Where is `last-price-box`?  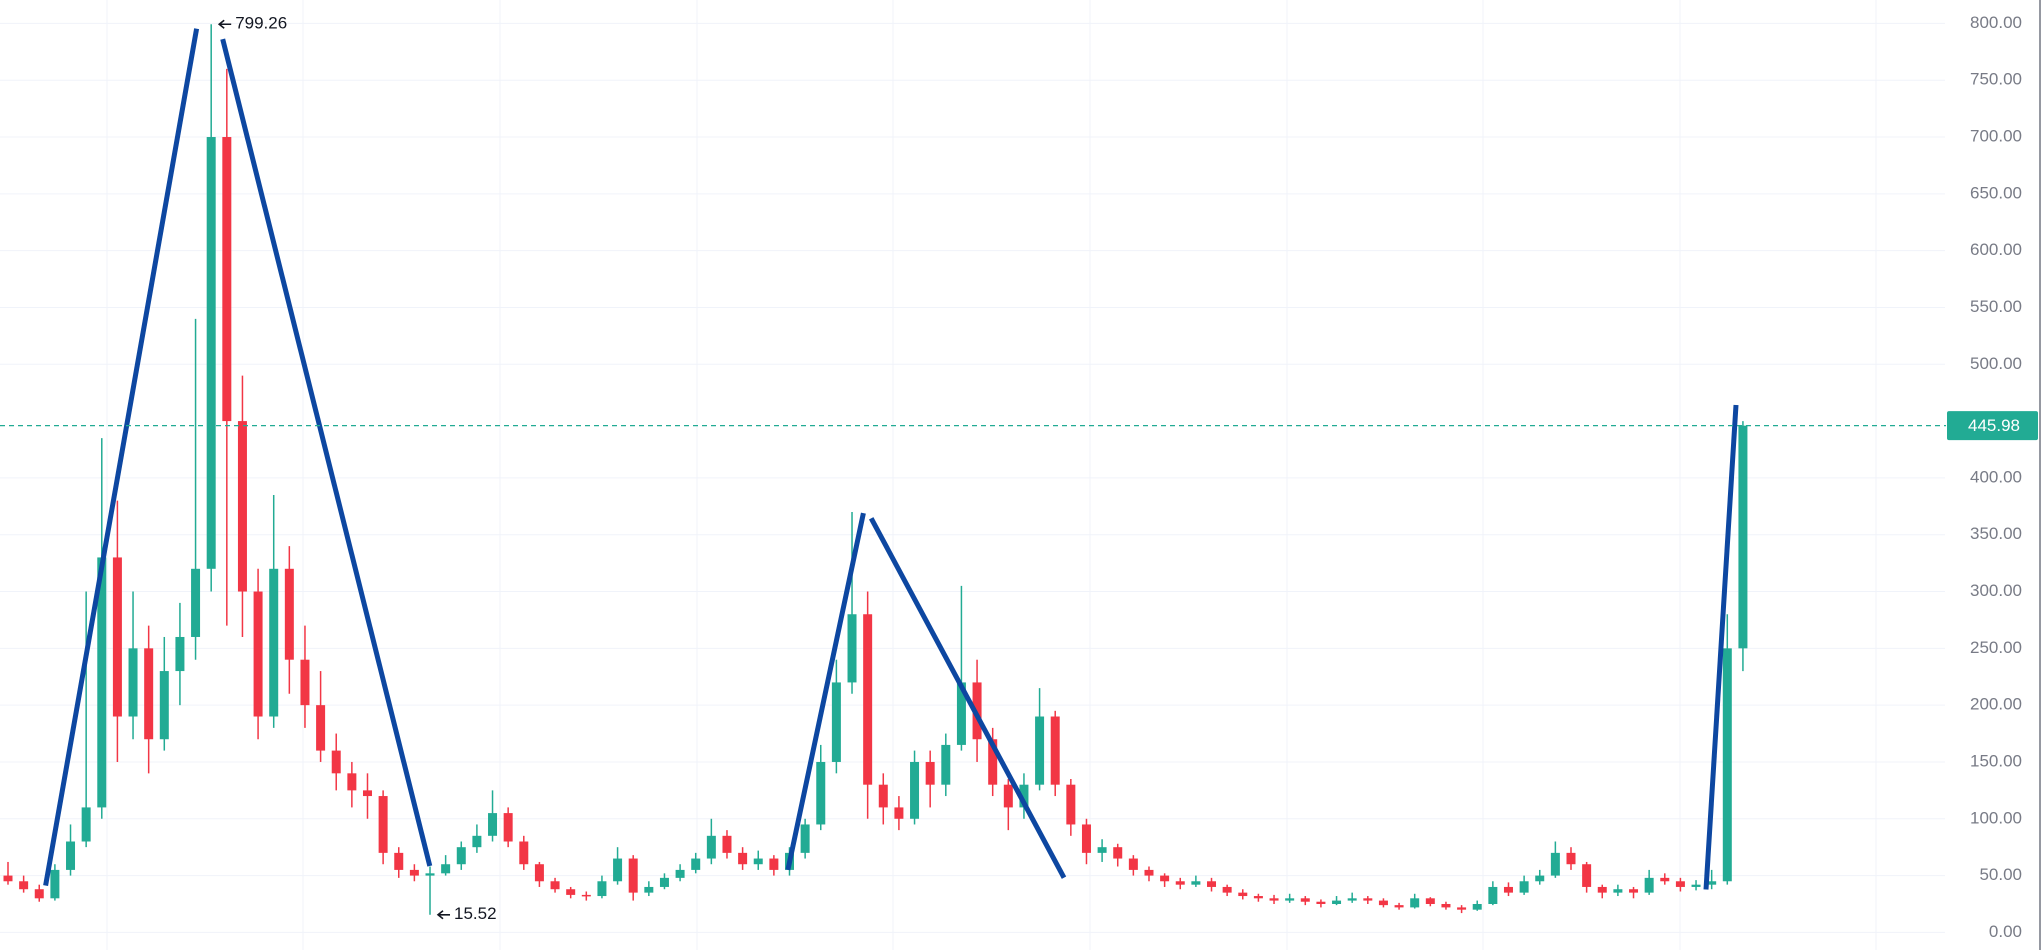
last-price-box is located at coordinates (1992, 426).